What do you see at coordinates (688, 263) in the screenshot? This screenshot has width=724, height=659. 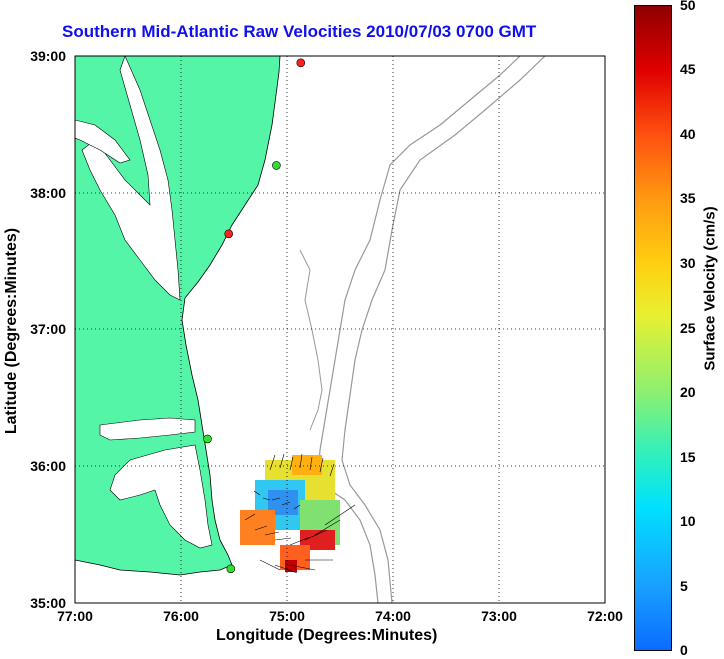 I see `colorbar-tick: 30` at bounding box center [688, 263].